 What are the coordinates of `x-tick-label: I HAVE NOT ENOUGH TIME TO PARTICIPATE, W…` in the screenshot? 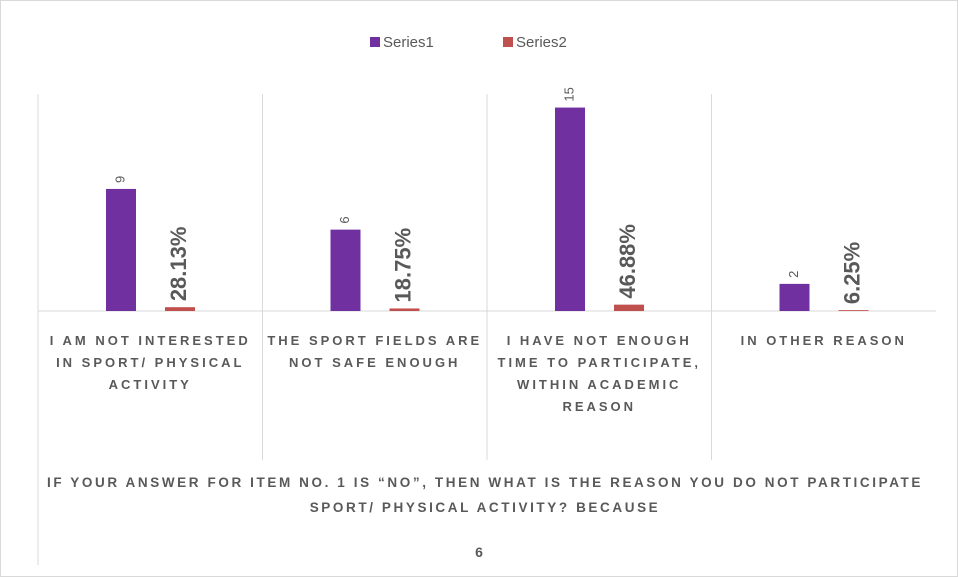 It's located at (599, 373).